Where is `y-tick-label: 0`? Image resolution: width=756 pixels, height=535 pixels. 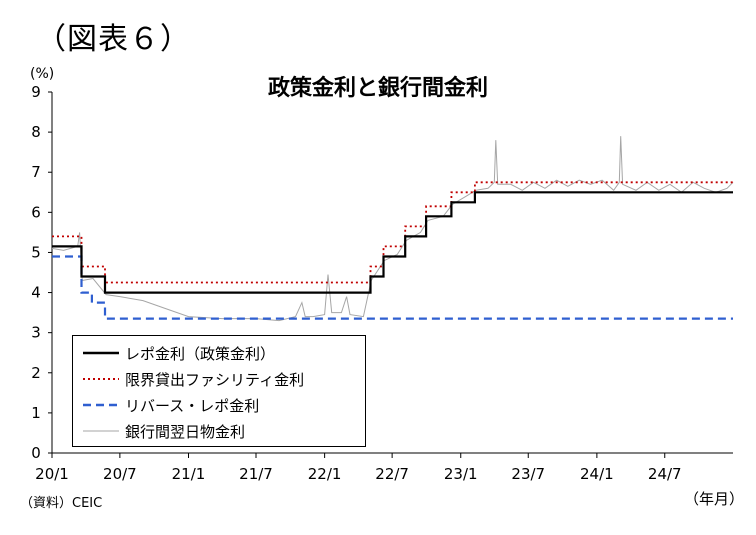
y-tick-label: 0 is located at coordinates (36, 453).